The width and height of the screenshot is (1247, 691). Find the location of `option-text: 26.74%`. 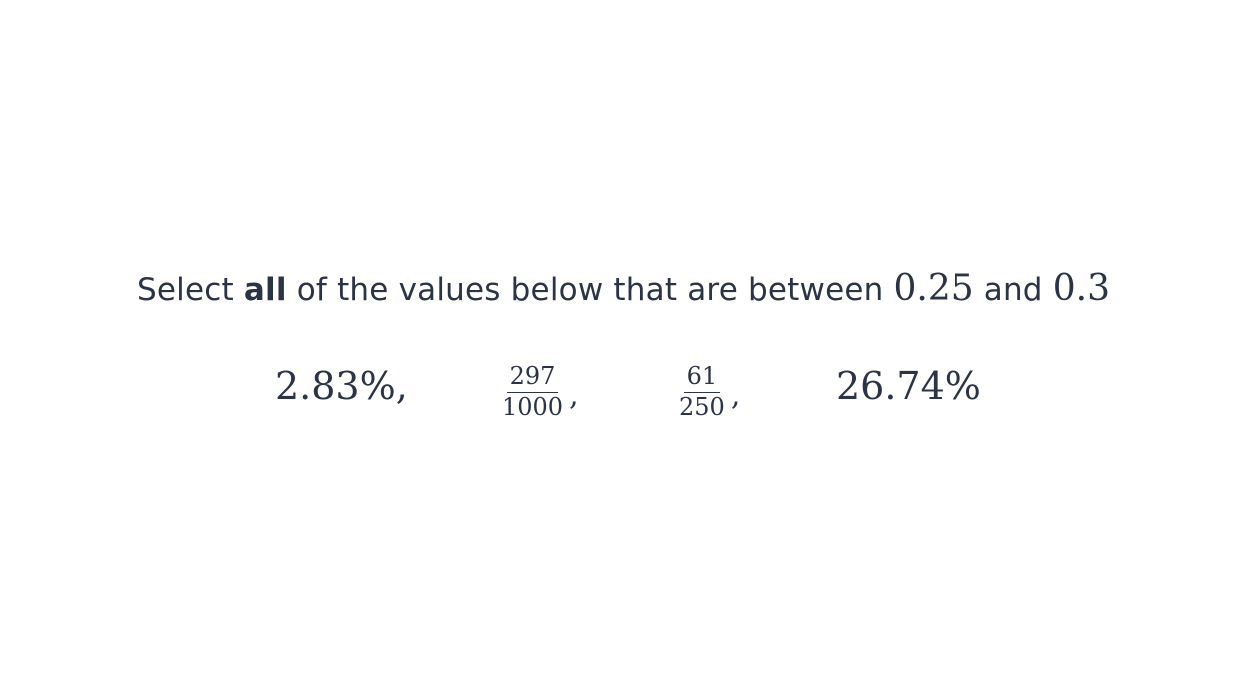

option-text: 26.74% is located at coordinates (908, 386).